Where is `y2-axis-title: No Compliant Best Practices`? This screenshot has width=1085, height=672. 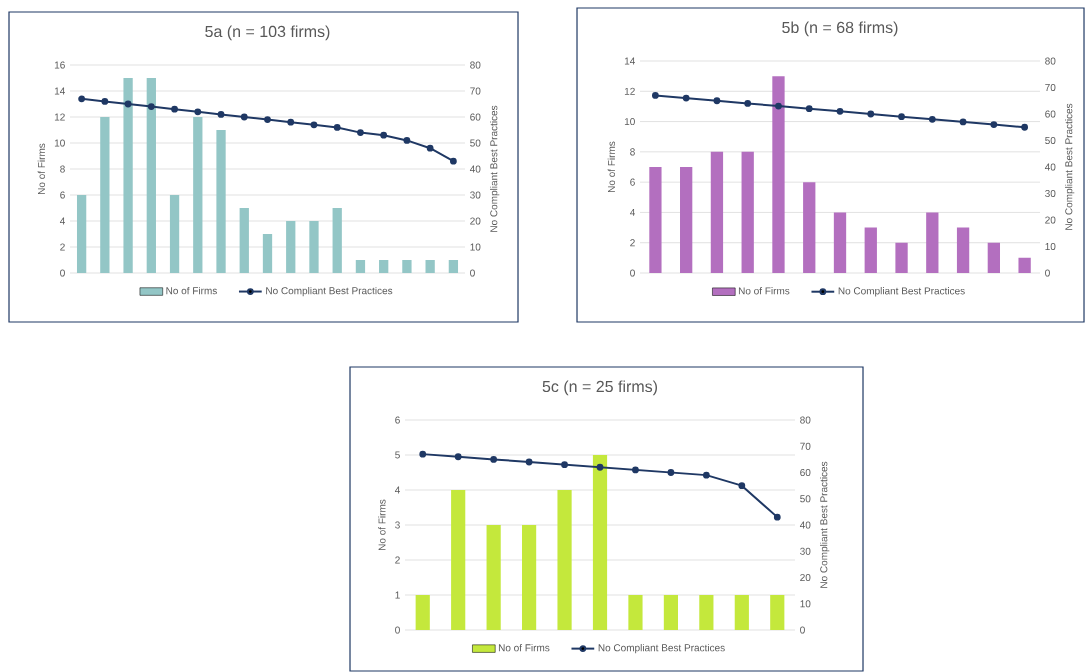
y2-axis-title: No Compliant Best Practices is located at coordinates (495, 168).